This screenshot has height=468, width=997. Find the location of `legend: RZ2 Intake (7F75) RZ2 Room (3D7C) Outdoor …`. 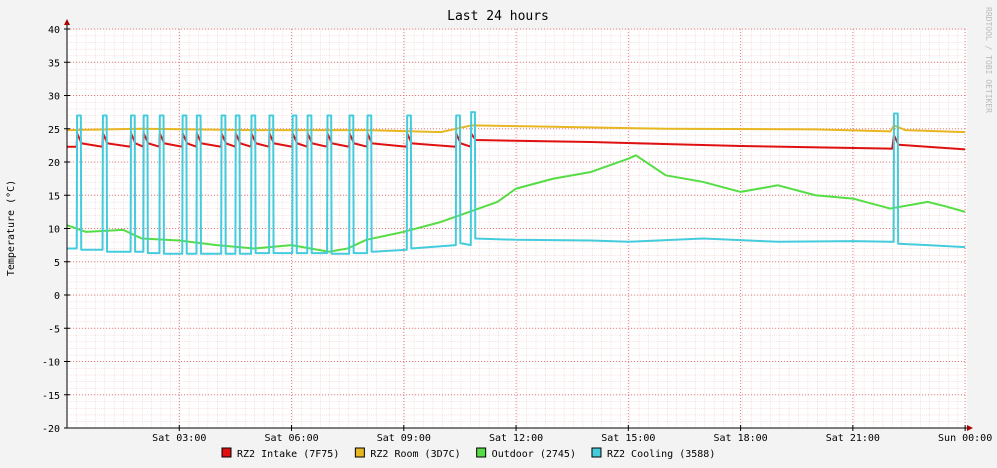

legend: RZ2 Intake (7F75) RZ2 Room (3D7C) Outdoor … is located at coordinates (468, 453).